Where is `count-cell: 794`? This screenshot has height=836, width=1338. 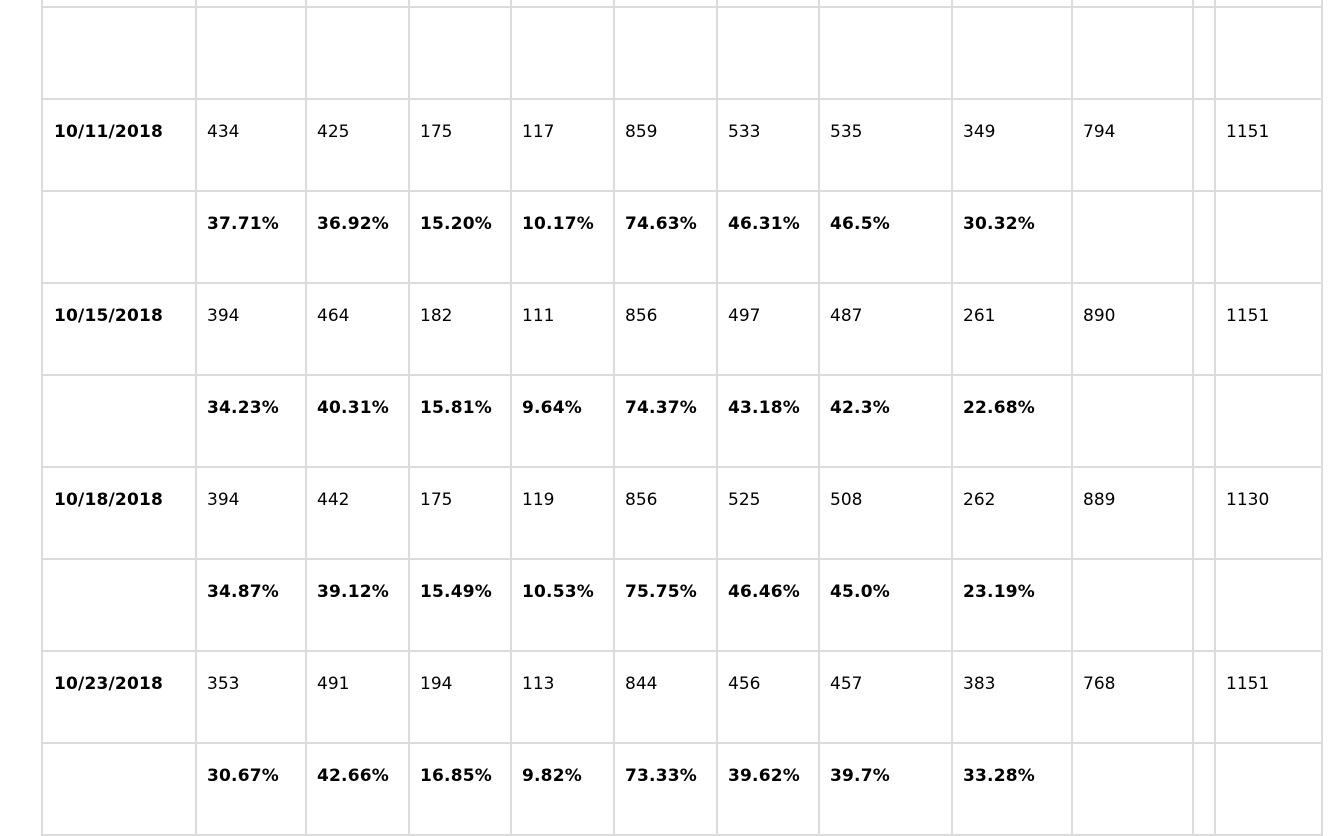 count-cell: 794 is located at coordinates (1132, 145).